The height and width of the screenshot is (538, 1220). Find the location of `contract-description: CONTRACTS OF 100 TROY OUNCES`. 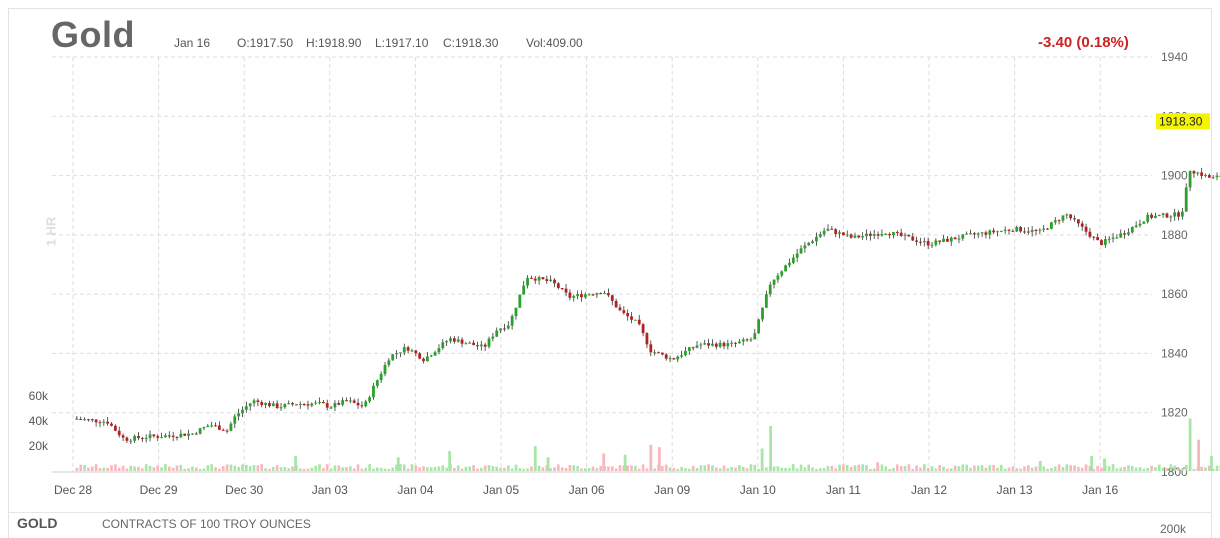

contract-description: CONTRACTS OF 100 TROY OUNCES is located at coordinates (206, 524).